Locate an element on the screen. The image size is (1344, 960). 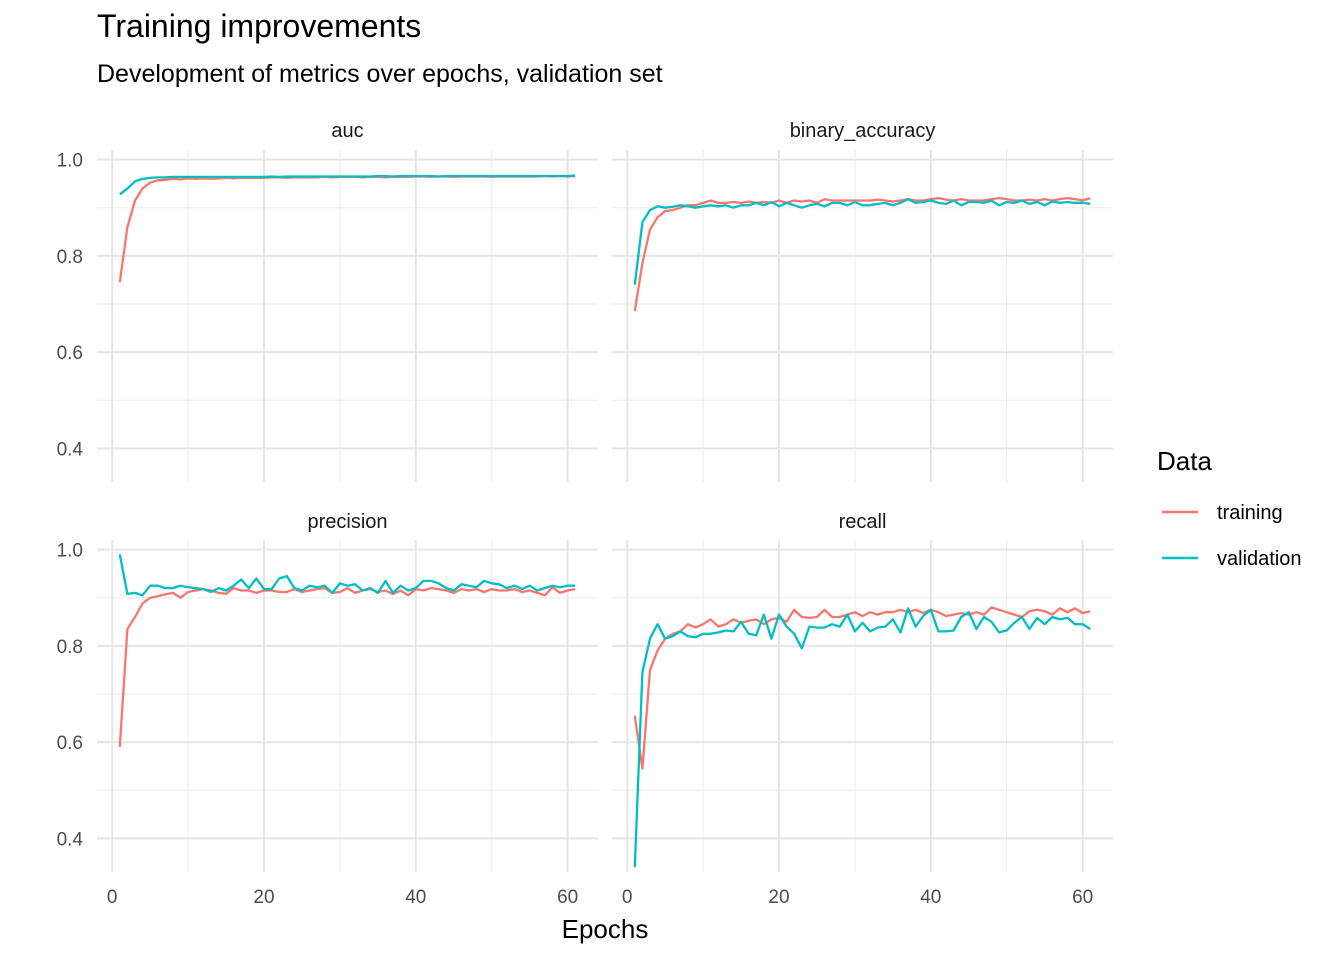
legend: Data training validation is located at coordinates (1229, 508).